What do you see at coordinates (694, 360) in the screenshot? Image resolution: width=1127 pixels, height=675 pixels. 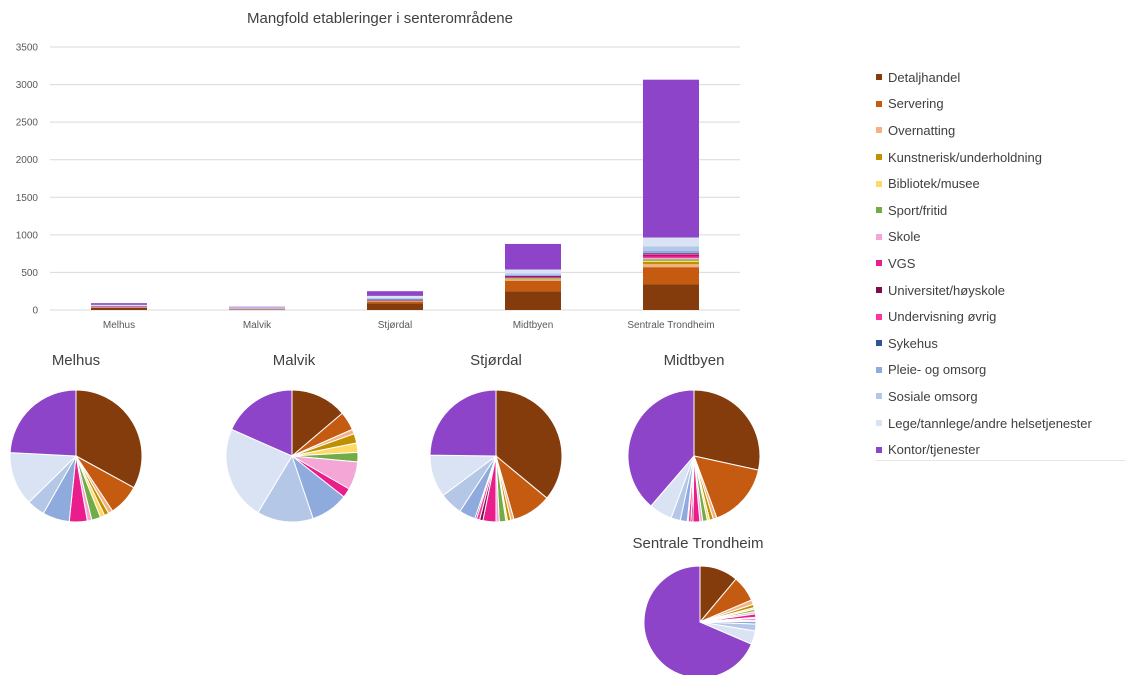 I see `pie-title-midtbyen: Midtbyen` at bounding box center [694, 360].